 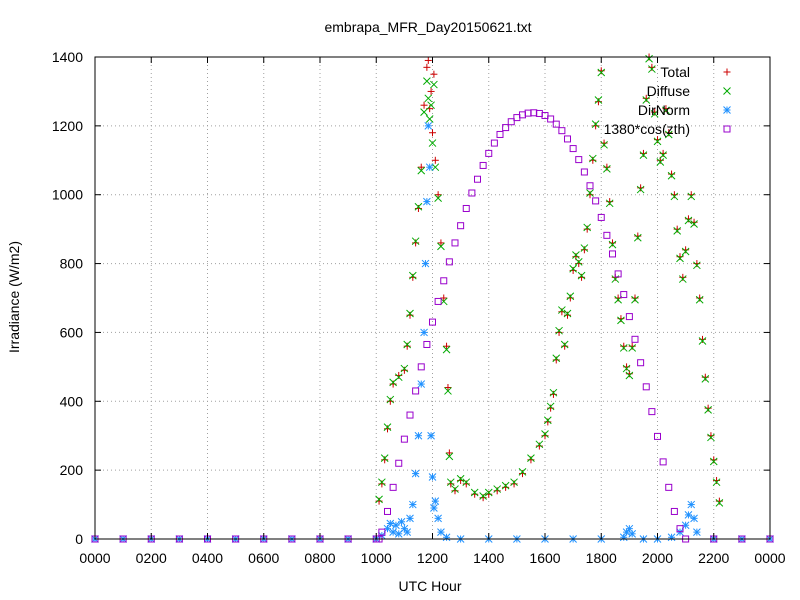 I want to click on x-tick-label: 0200, so click(x=151, y=558).